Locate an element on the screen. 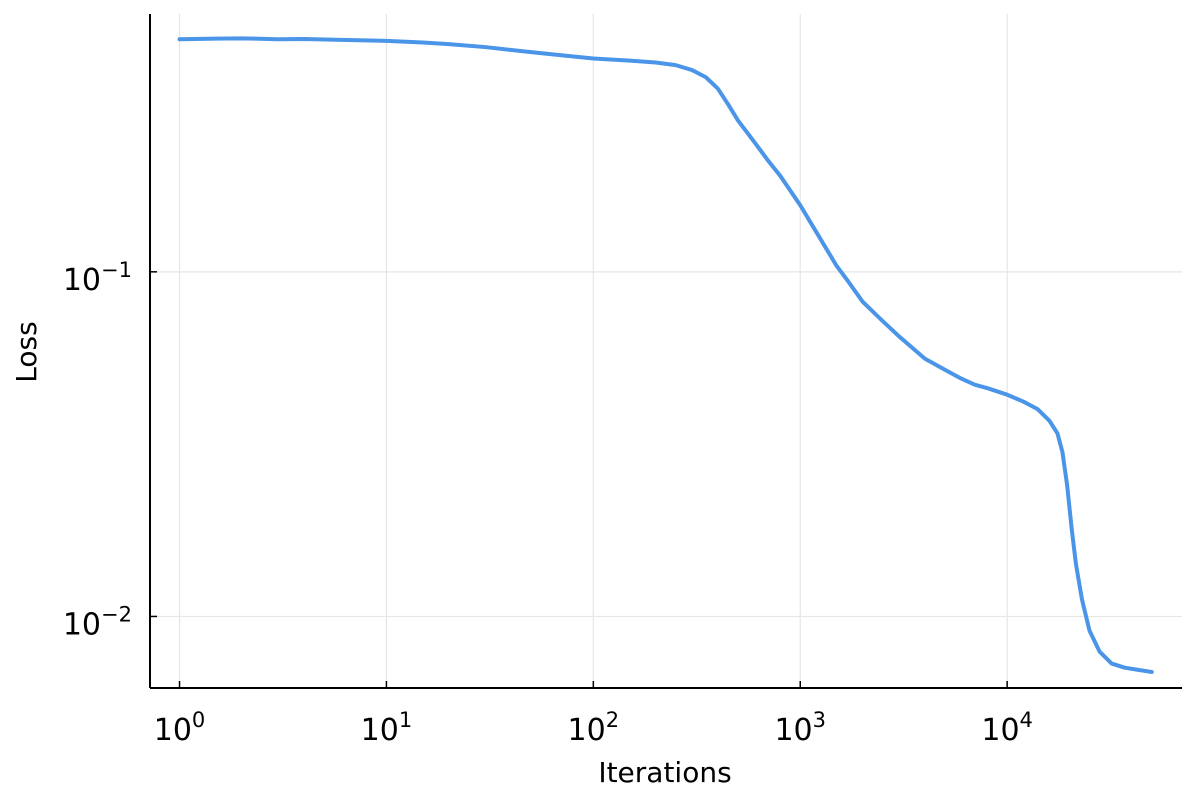  x-tick-label-2: 10² is located at coordinates (594, 728).